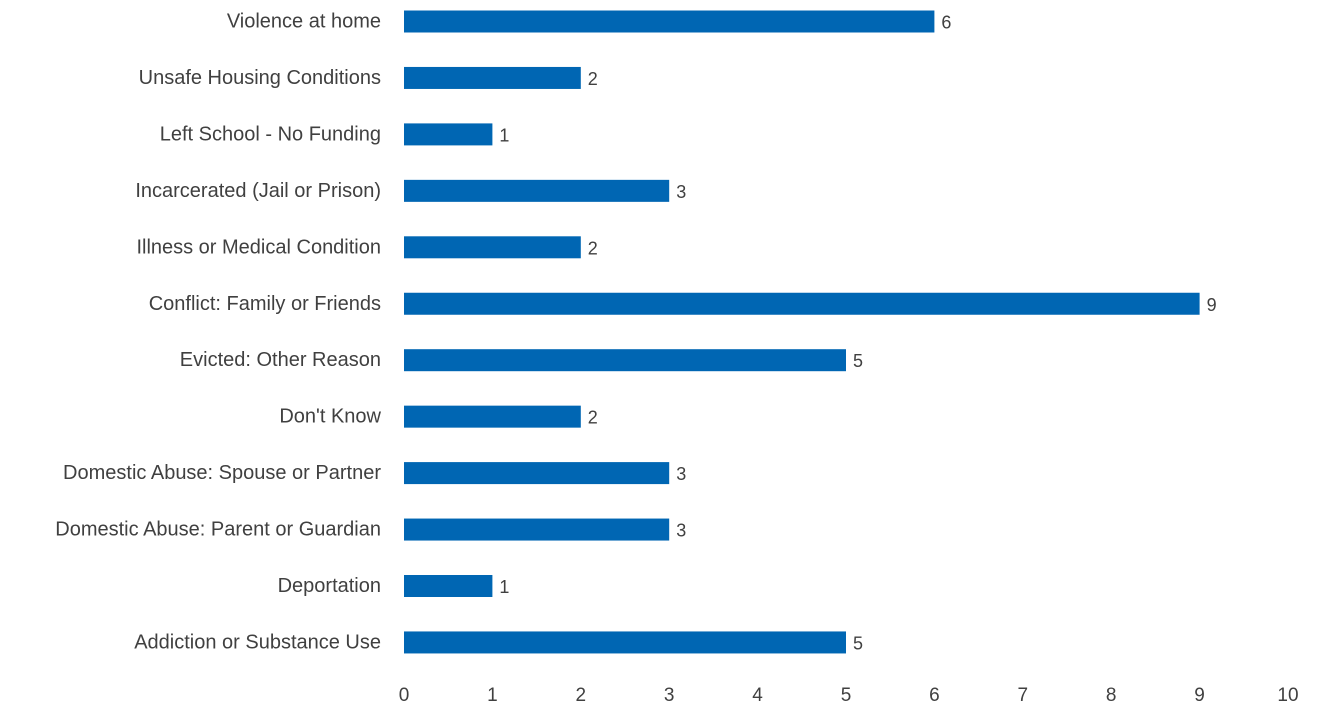 Image resolution: width=1317 pixels, height=709 pixels. I want to click on category-label: Unsafe Housing Conditions, so click(260, 78).